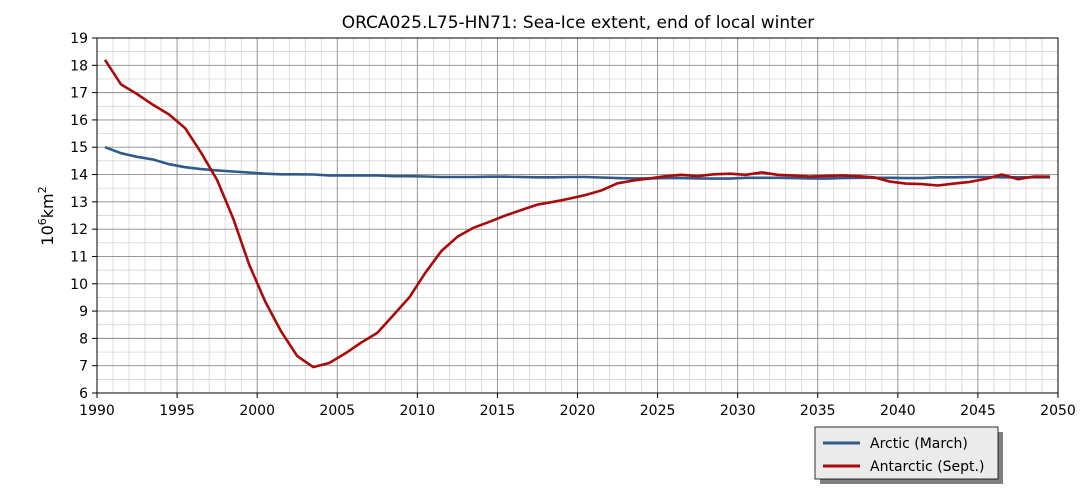 This screenshot has width=1080, height=496. Describe the element at coordinates (79, 285) in the screenshot. I see `y-tick-label: 10` at that location.